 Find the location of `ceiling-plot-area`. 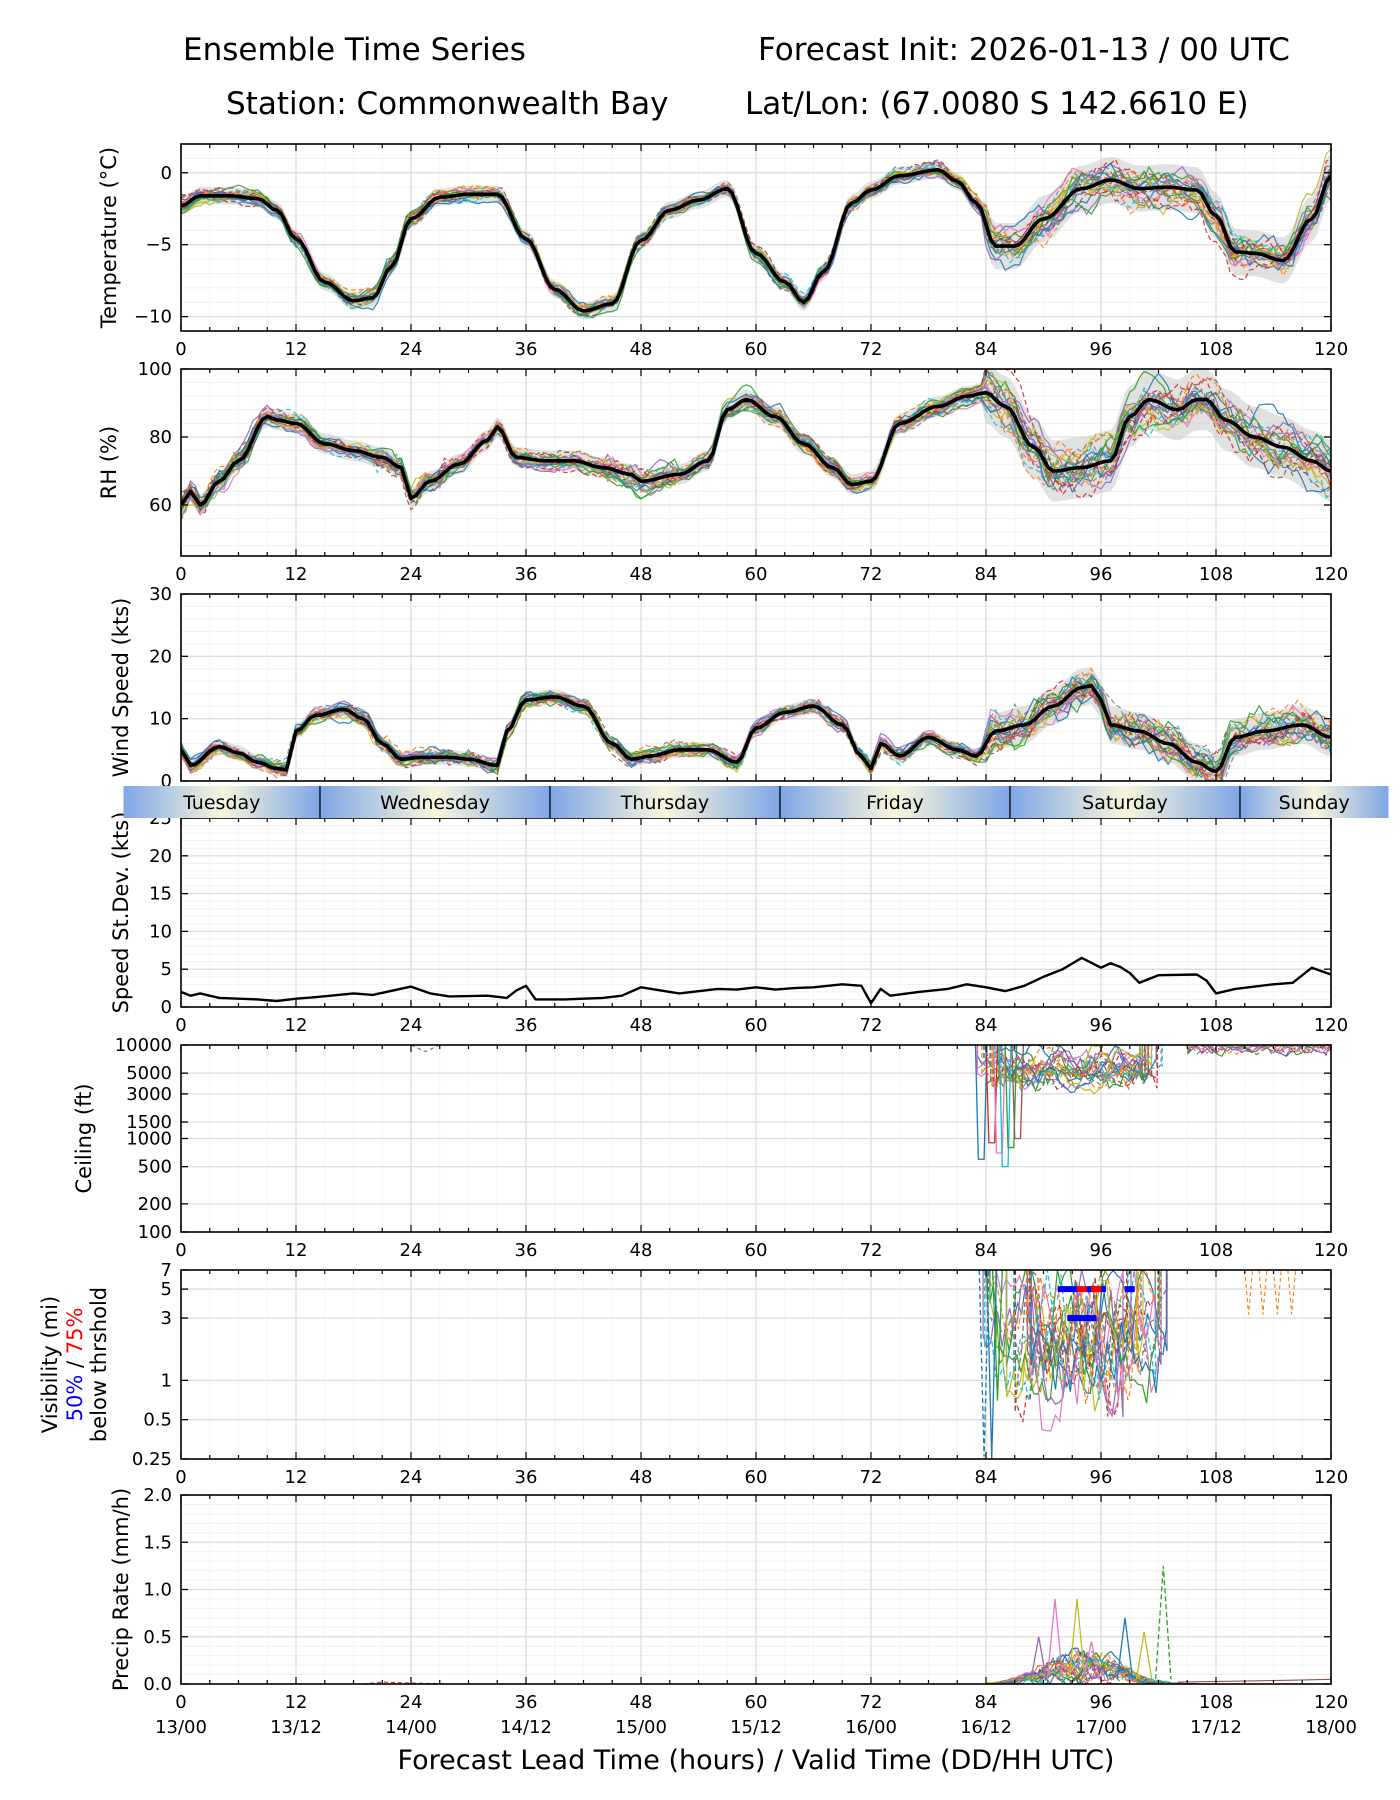

ceiling-plot-area is located at coordinates (756, 1138).